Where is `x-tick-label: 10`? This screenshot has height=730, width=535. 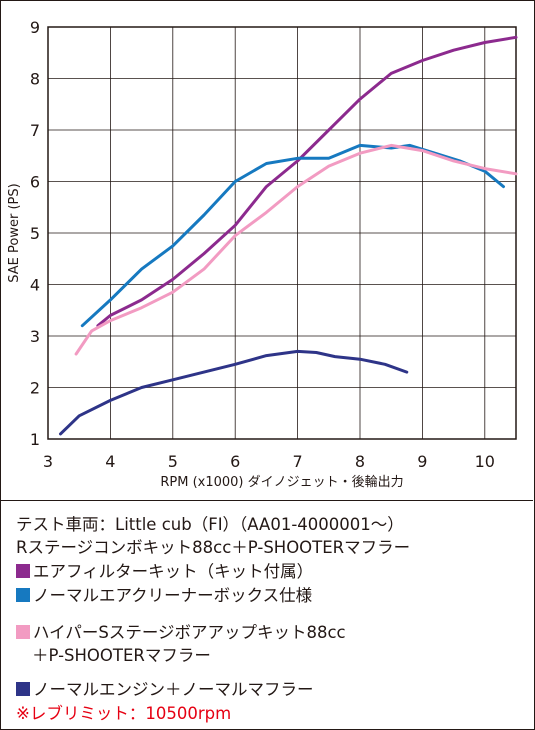 x-tick-label: 10 is located at coordinates (485, 461).